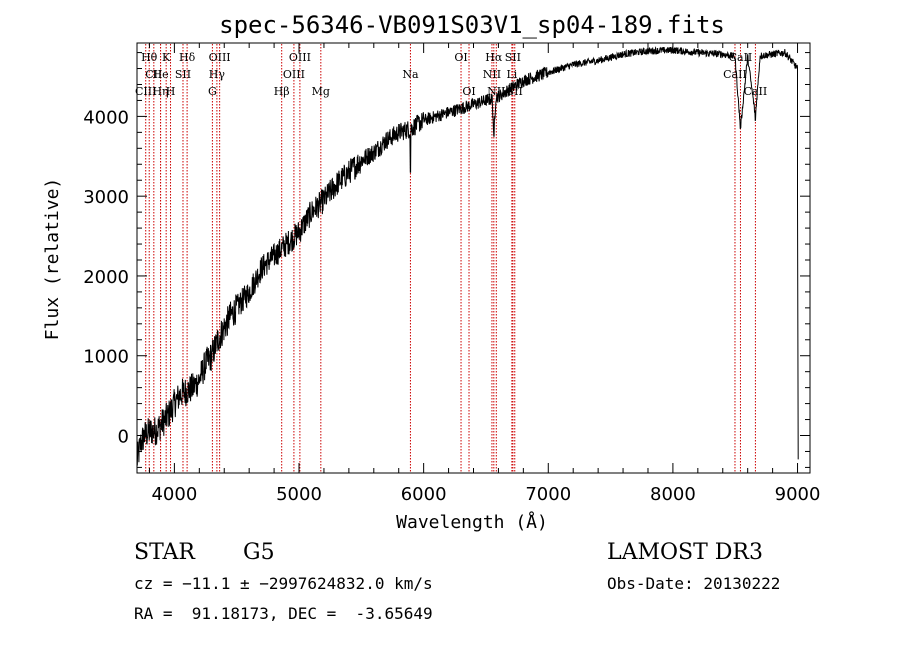 The width and height of the screenshot is (900, 649). I want to click on chart-title: spec-56346-VB091S03V1_sp04-189.fits, so click(472, 25).